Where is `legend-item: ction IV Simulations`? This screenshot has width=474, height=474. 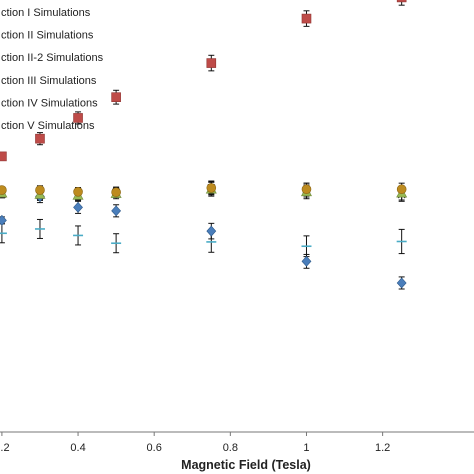
legend-item: ction IV Simulations is located at coordinates (49, 103).